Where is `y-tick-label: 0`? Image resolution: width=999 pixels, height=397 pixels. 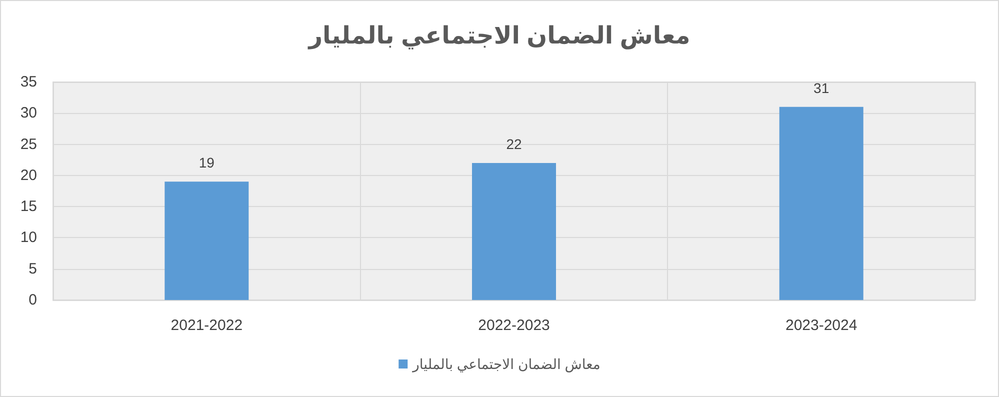
y-tick-label: 0 is located at coordinates (32, 300).